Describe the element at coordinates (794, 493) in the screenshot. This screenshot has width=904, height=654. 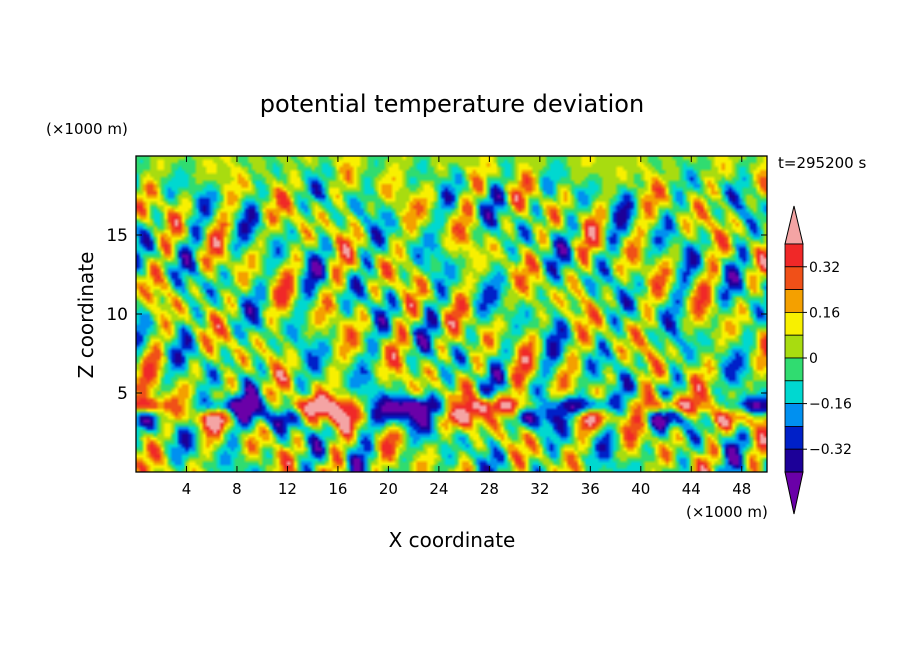
I see `colorbar-arrow-low` at that location.